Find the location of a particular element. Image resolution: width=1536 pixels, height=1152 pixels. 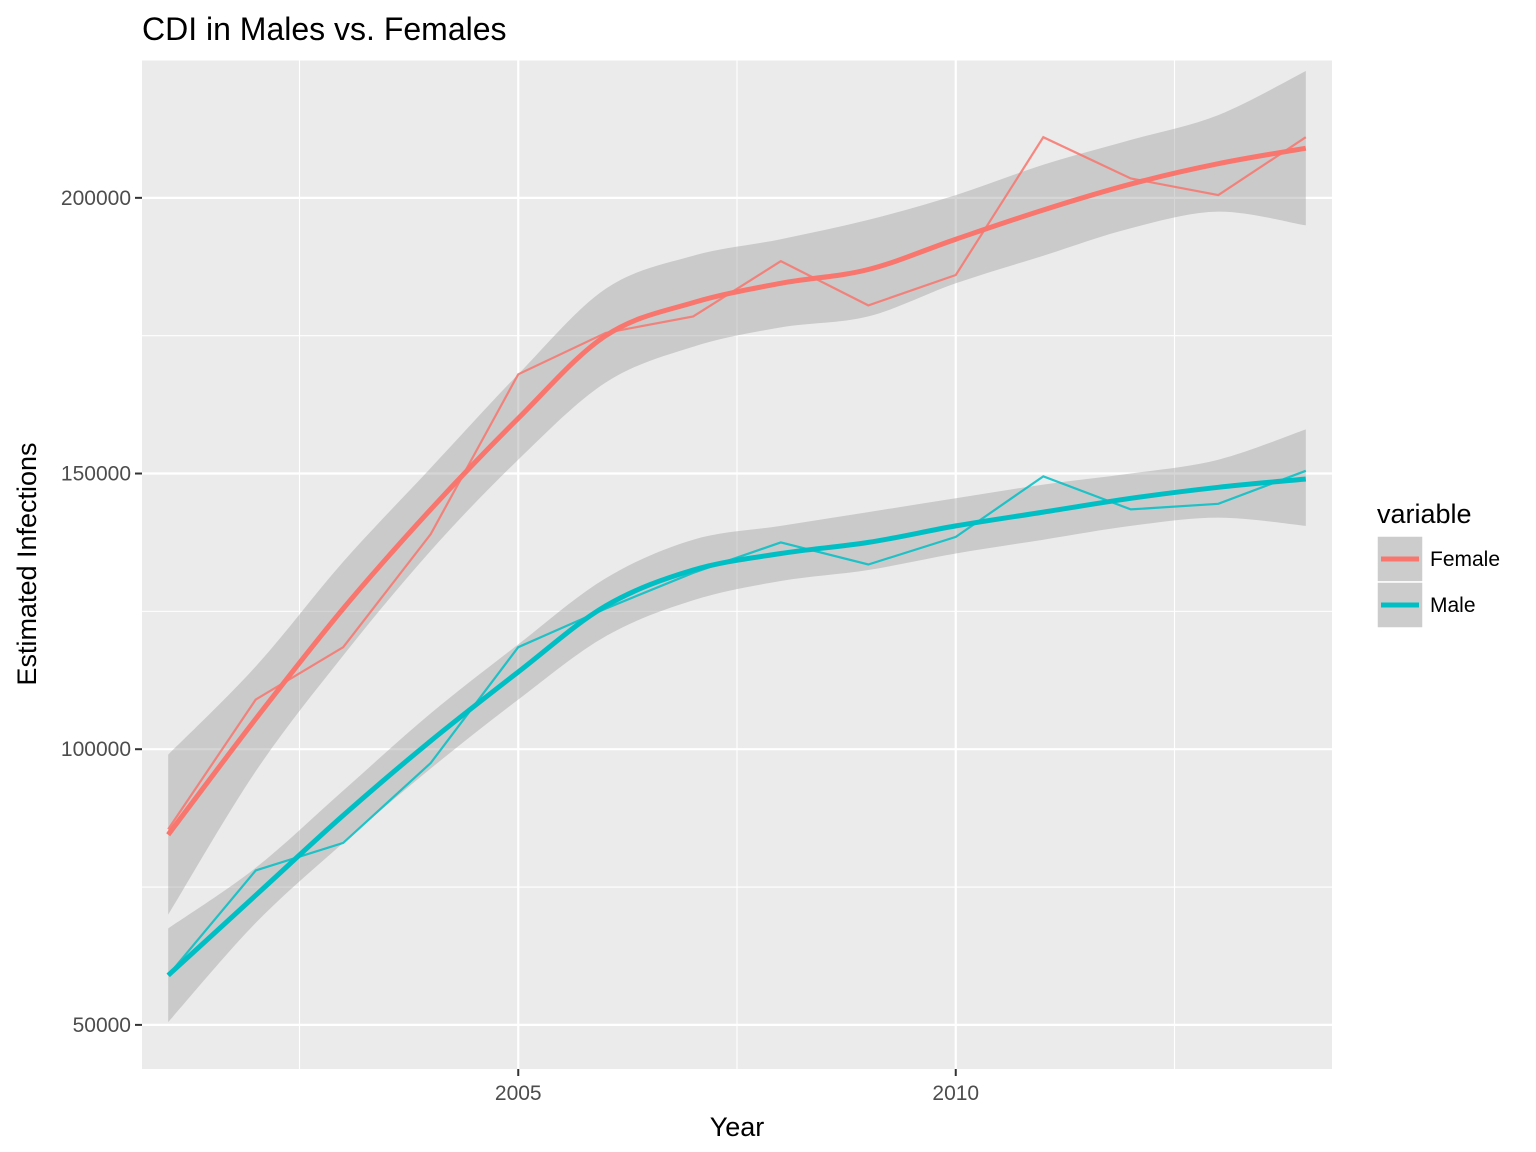

x-tick-label: 2010 is located at coordinates (955, 1093).